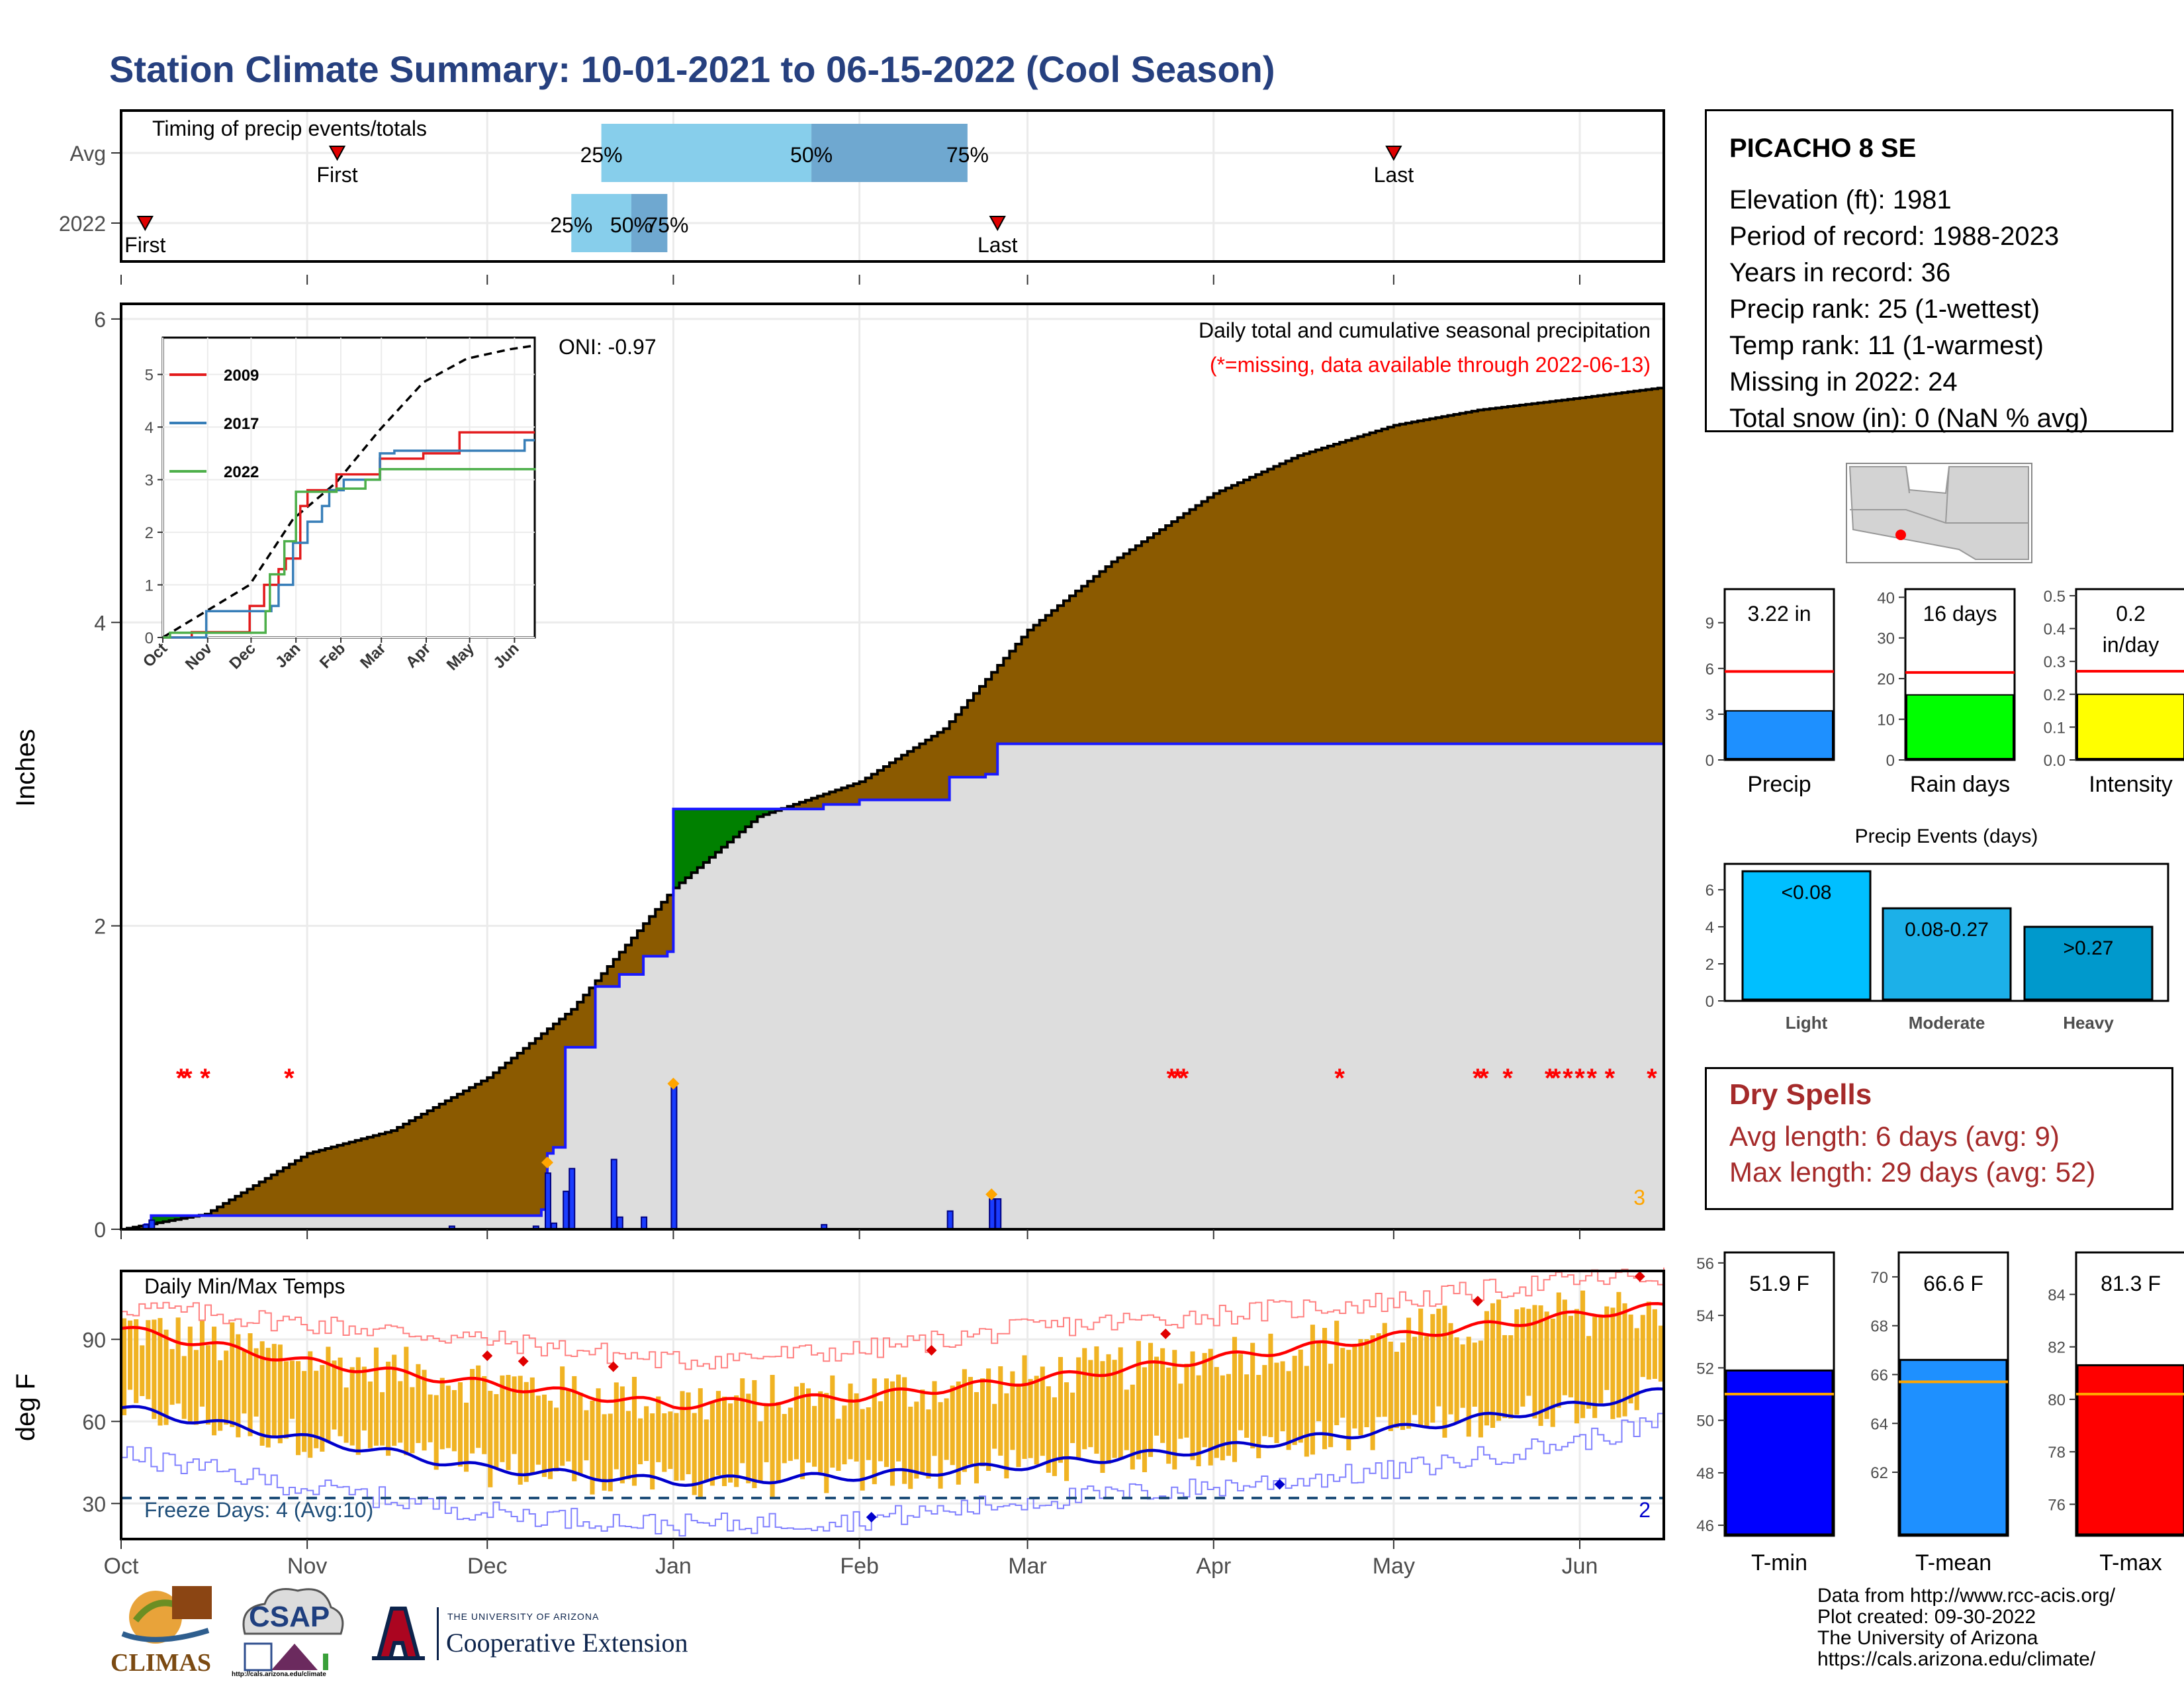  Describe the element at coordinates (872, 1517) in the screenshot. I see `record-low-marker` at that location.